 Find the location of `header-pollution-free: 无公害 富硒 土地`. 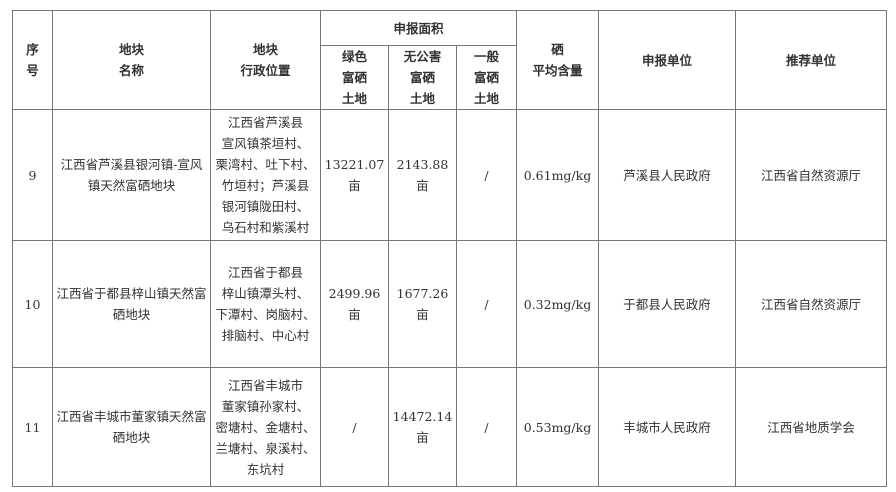

header-pollution-free: 无公害 富硒 土地 is located at coordinates (422, 77).